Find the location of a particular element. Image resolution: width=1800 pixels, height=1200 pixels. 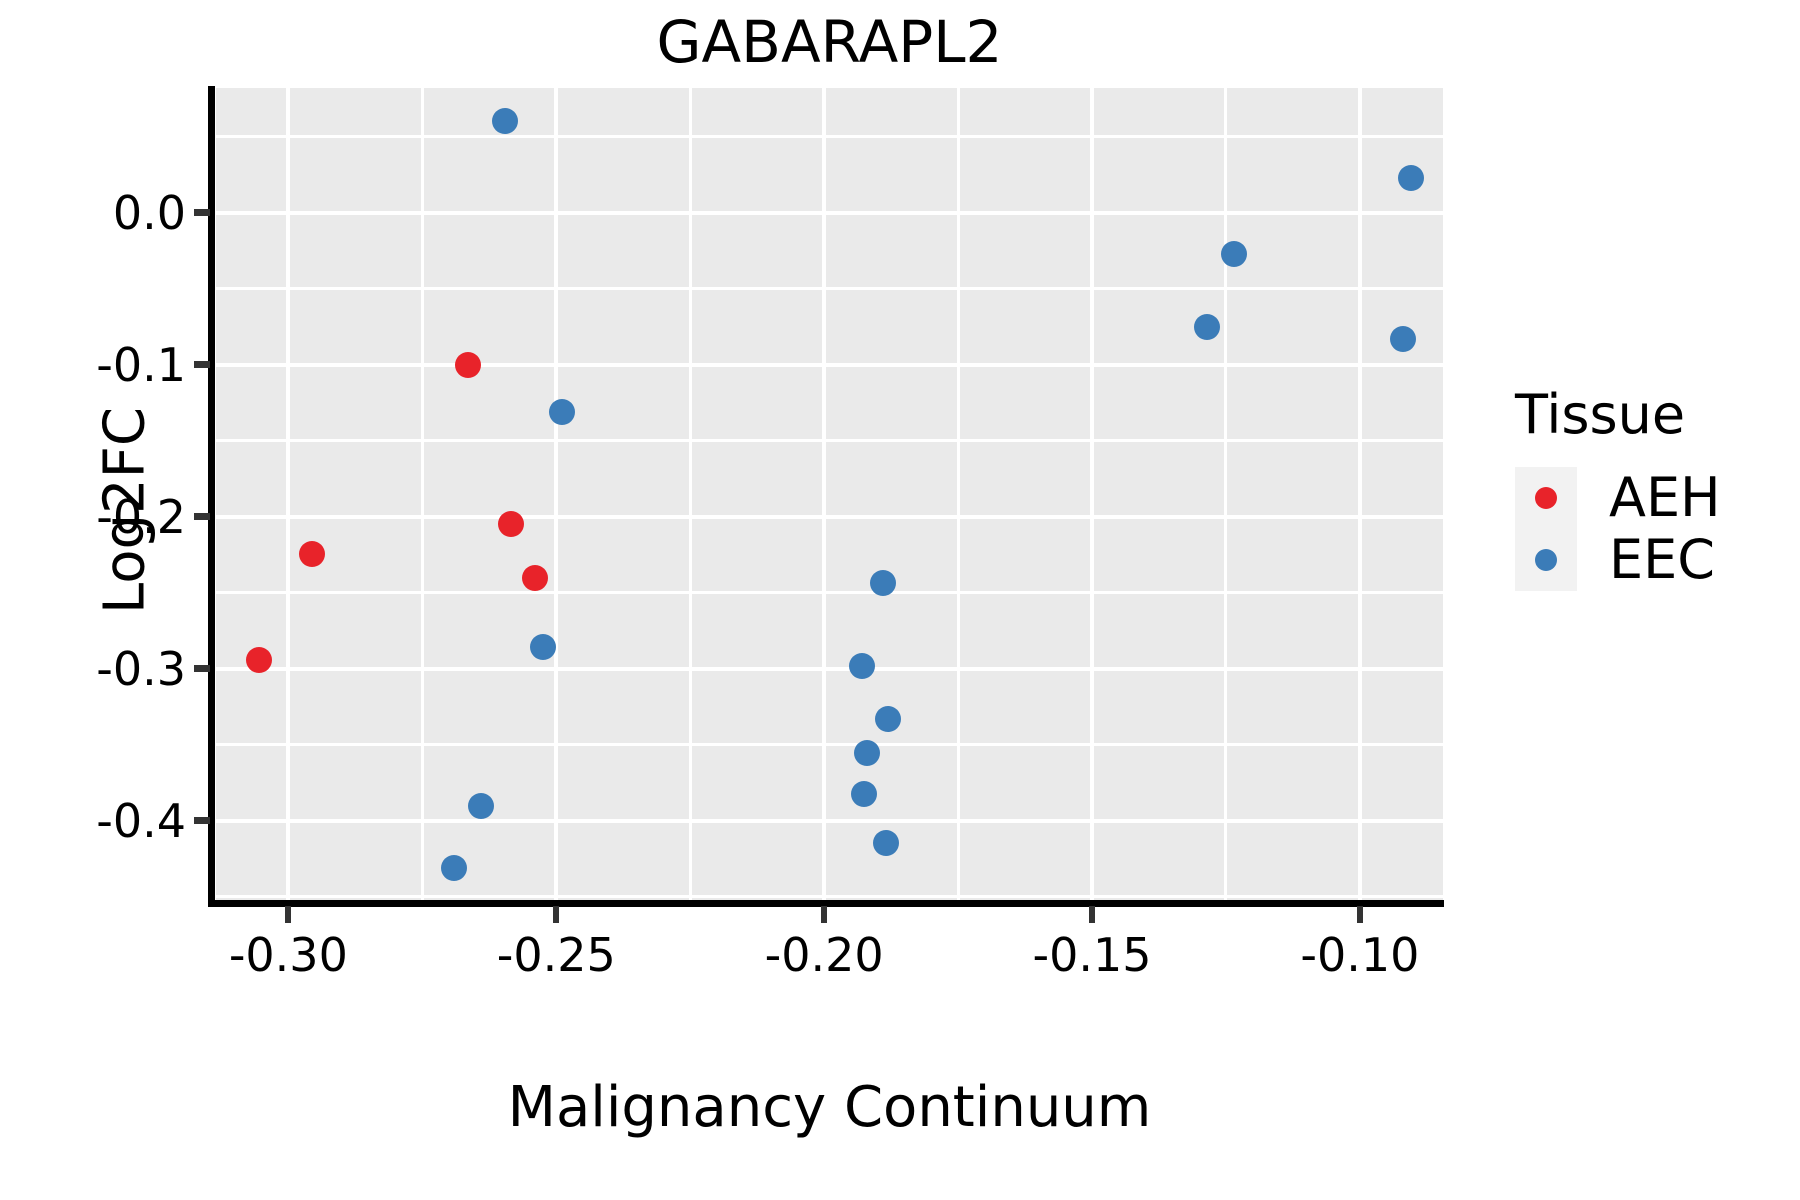

y-tick-label: -0.4 is located at coordinates (141, 820).